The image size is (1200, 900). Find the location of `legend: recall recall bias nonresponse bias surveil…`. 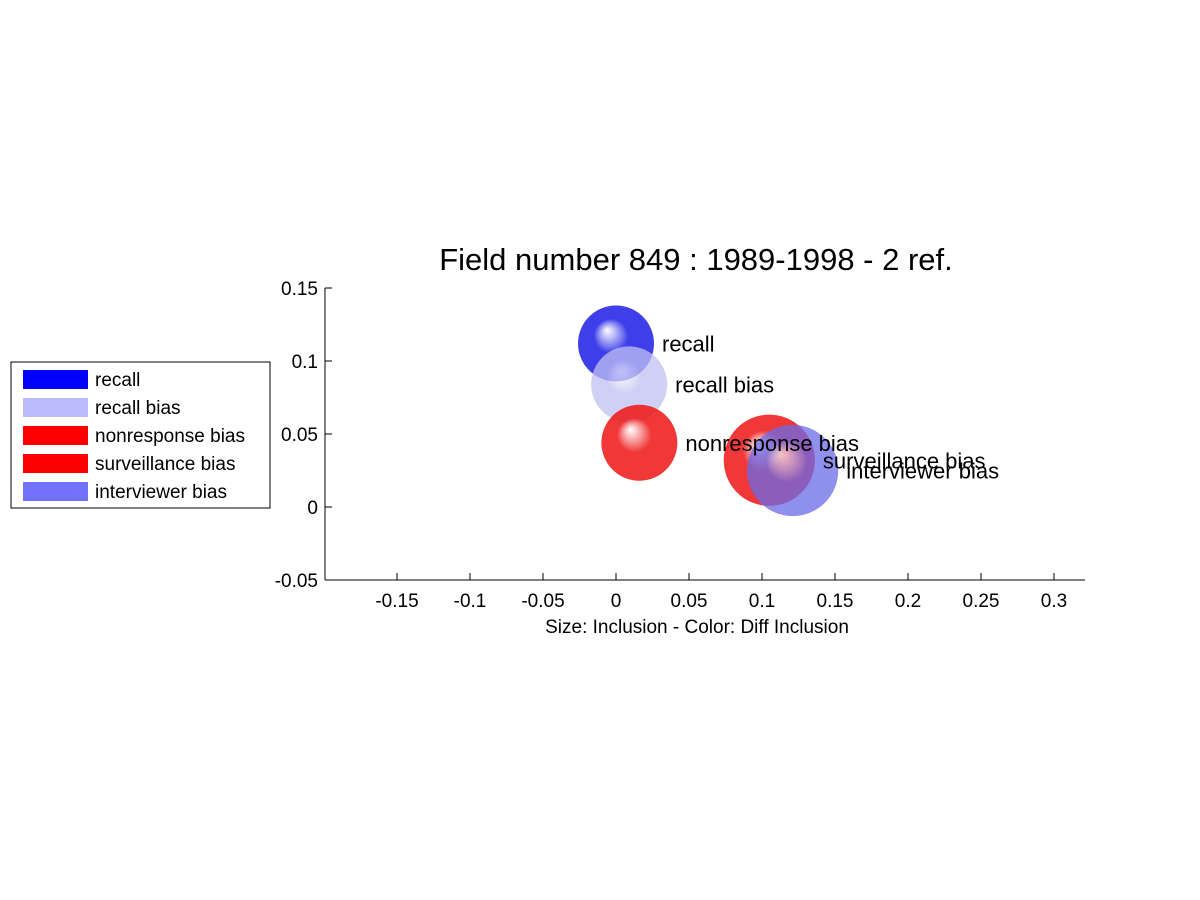

legend: recall recall bias nonresponse bias surveil… is located at coordinates (140, 435).